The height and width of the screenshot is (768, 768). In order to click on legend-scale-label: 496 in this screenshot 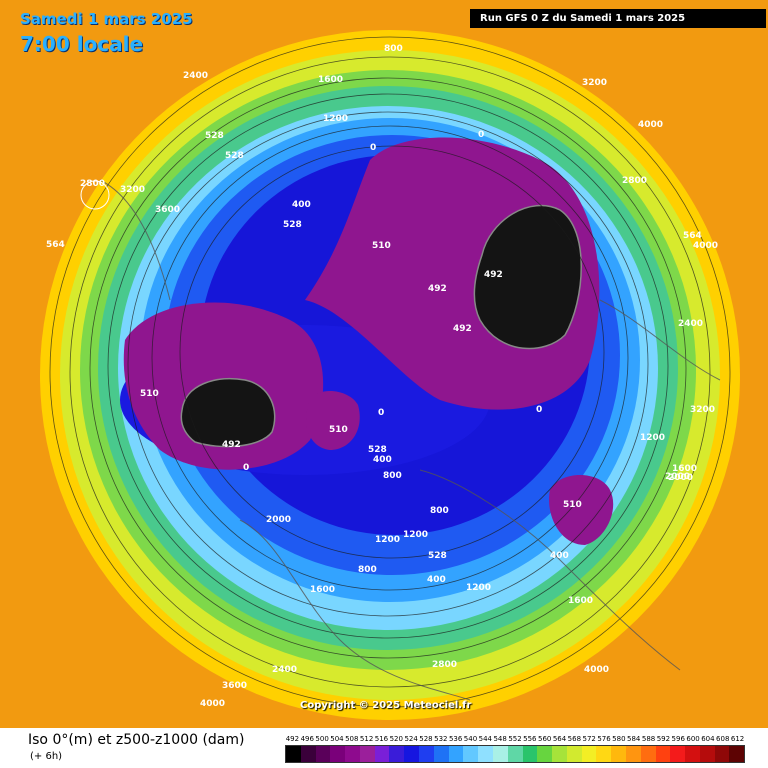, I will do `click(307, 739)`.